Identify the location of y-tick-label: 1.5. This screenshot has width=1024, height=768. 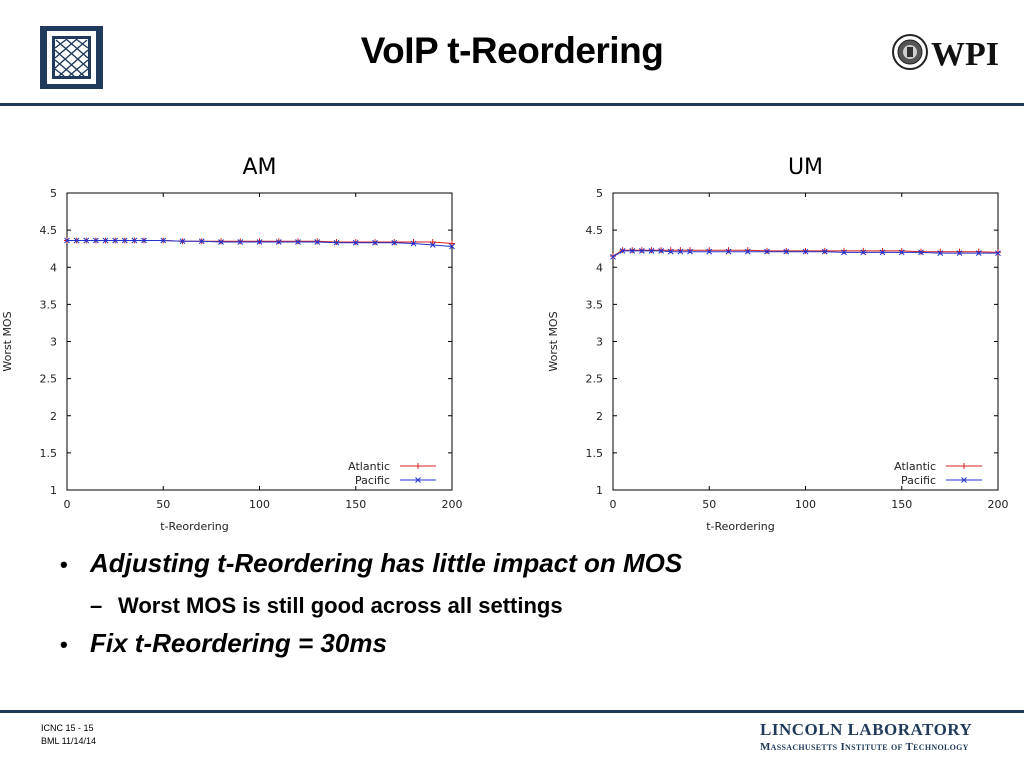
(49, 453).